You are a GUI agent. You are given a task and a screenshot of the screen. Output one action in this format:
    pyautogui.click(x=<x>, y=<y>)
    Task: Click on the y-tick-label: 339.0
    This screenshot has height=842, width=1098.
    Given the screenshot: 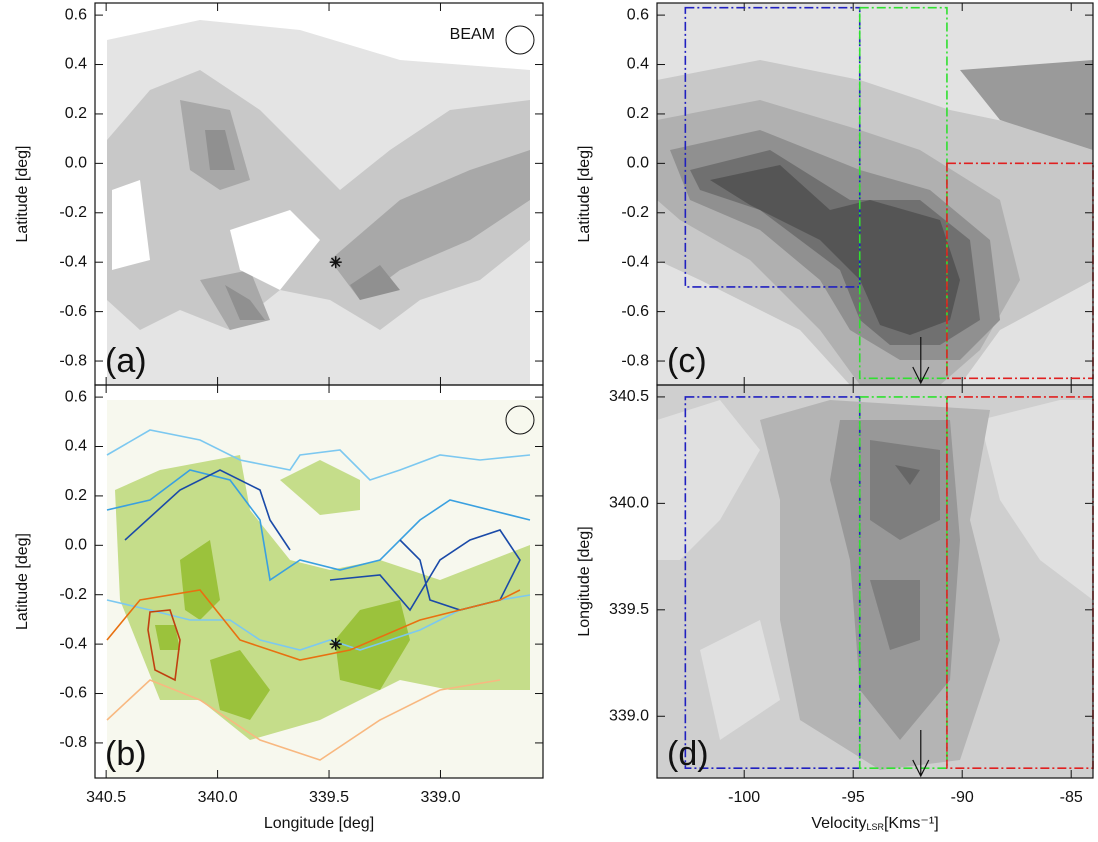 What is the action you would take?
    pyautogui.click(x=629, y=715)
    